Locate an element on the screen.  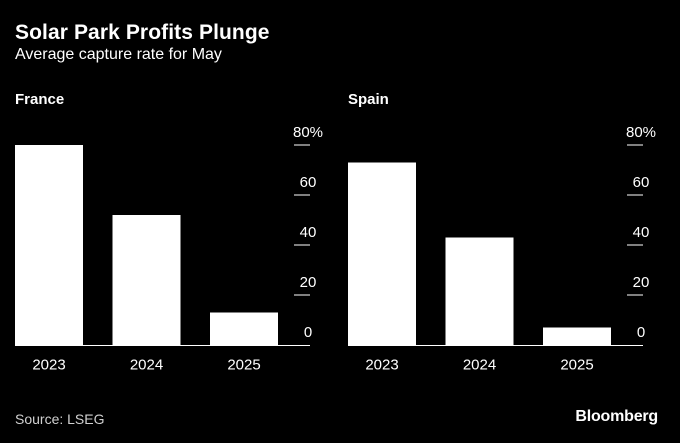
bloomberg-logo: Bloomberg is located at coordinates (616, 416).